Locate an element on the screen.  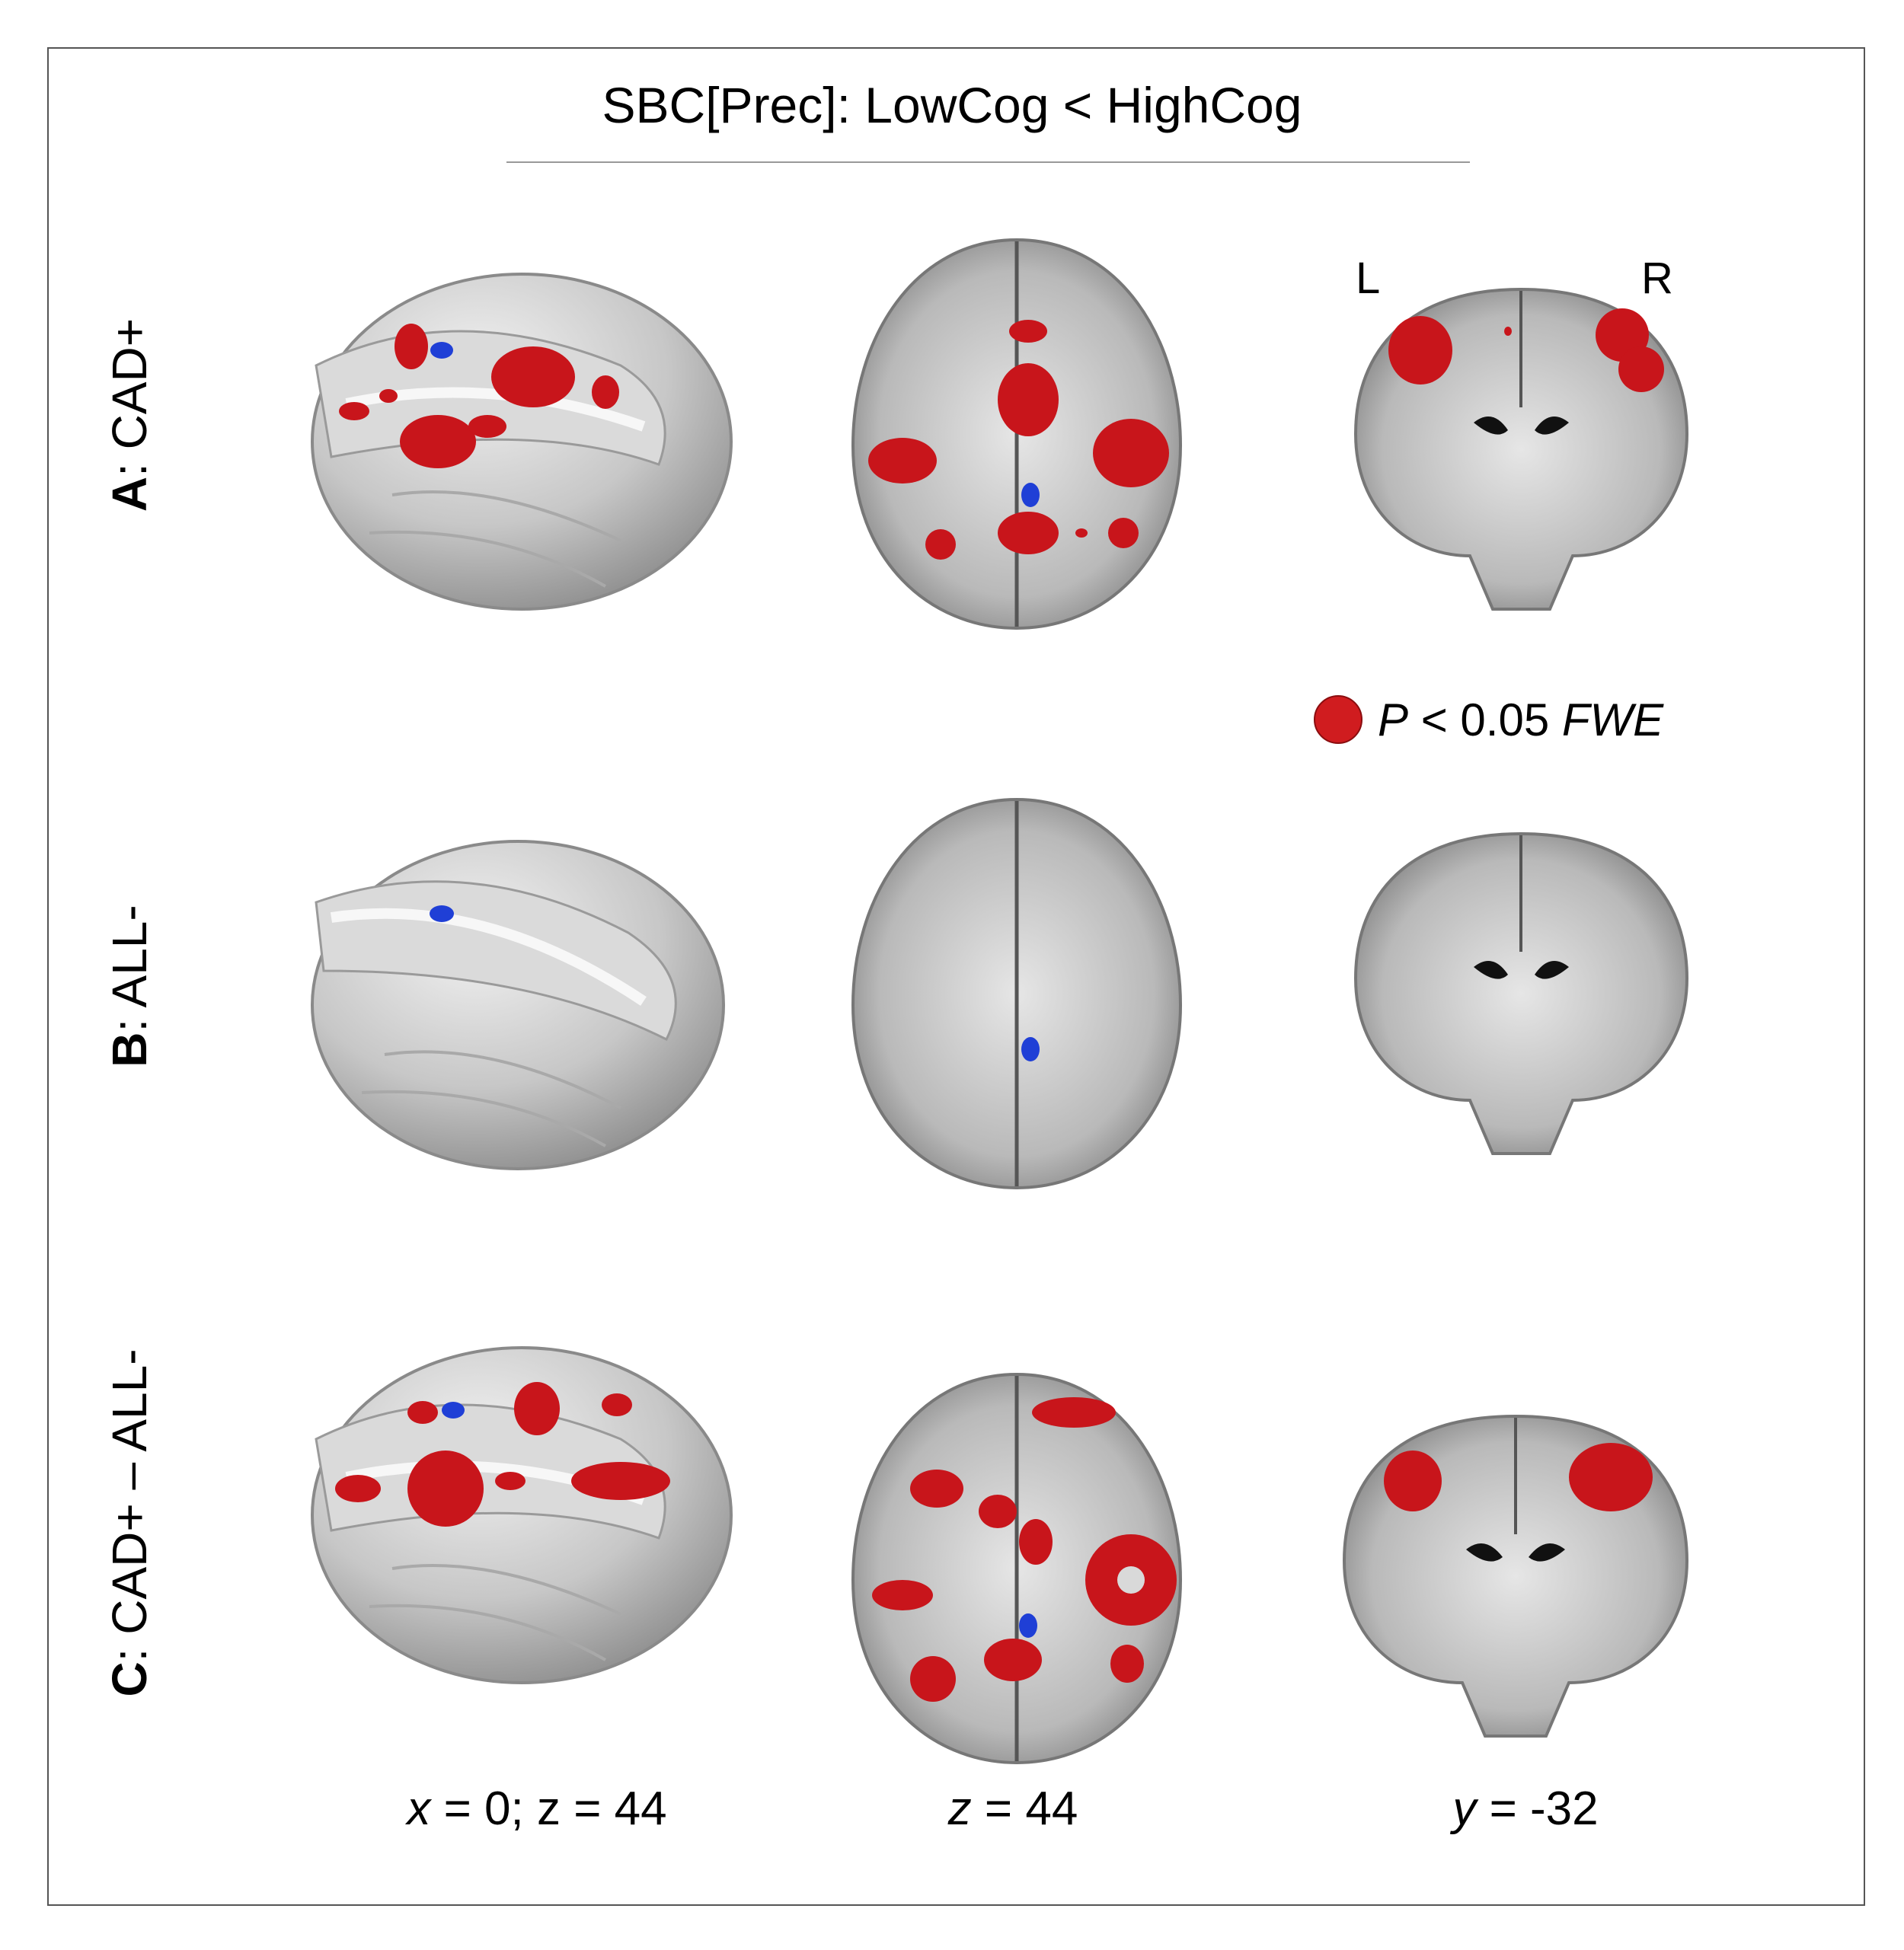
brain-coronal-view-c is located at coordinates (1515, 1576).